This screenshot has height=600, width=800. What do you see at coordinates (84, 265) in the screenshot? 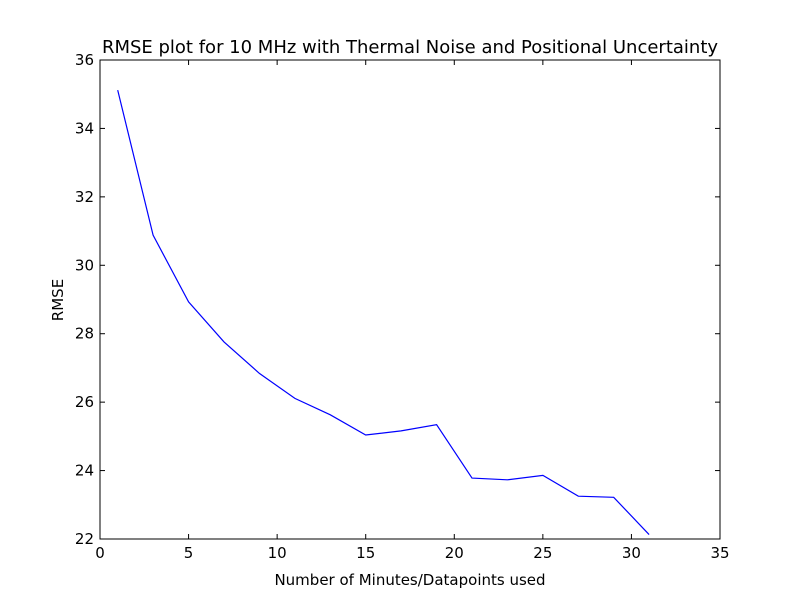
I see `y-tick-label: 30` at bounding box center [84, 265].